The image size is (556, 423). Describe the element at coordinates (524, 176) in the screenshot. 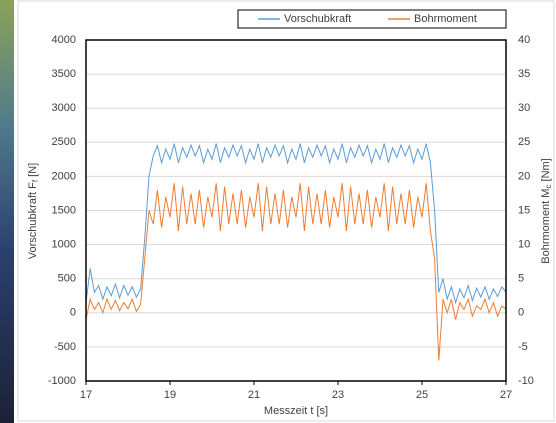

I see `y2-tick-label: 20` at that location.